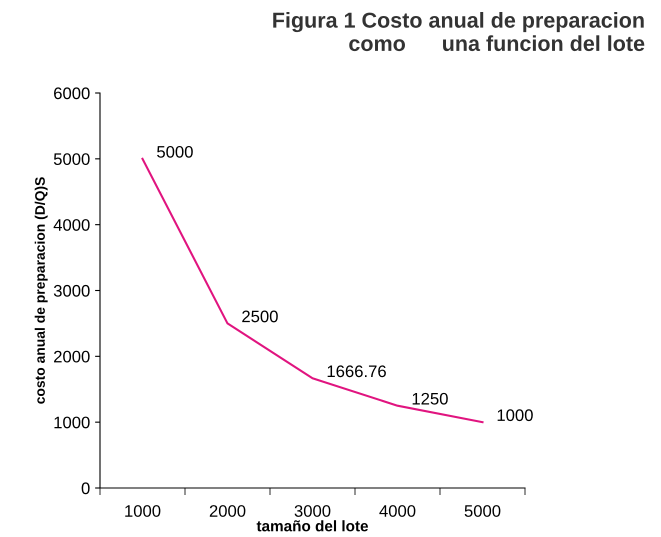 The height and width of the screenshot is (537, 661). What do you see at coordinates (357, 371) in the screenshot?
I see `data-label: 1666.76` at bounding box center [357, 371].